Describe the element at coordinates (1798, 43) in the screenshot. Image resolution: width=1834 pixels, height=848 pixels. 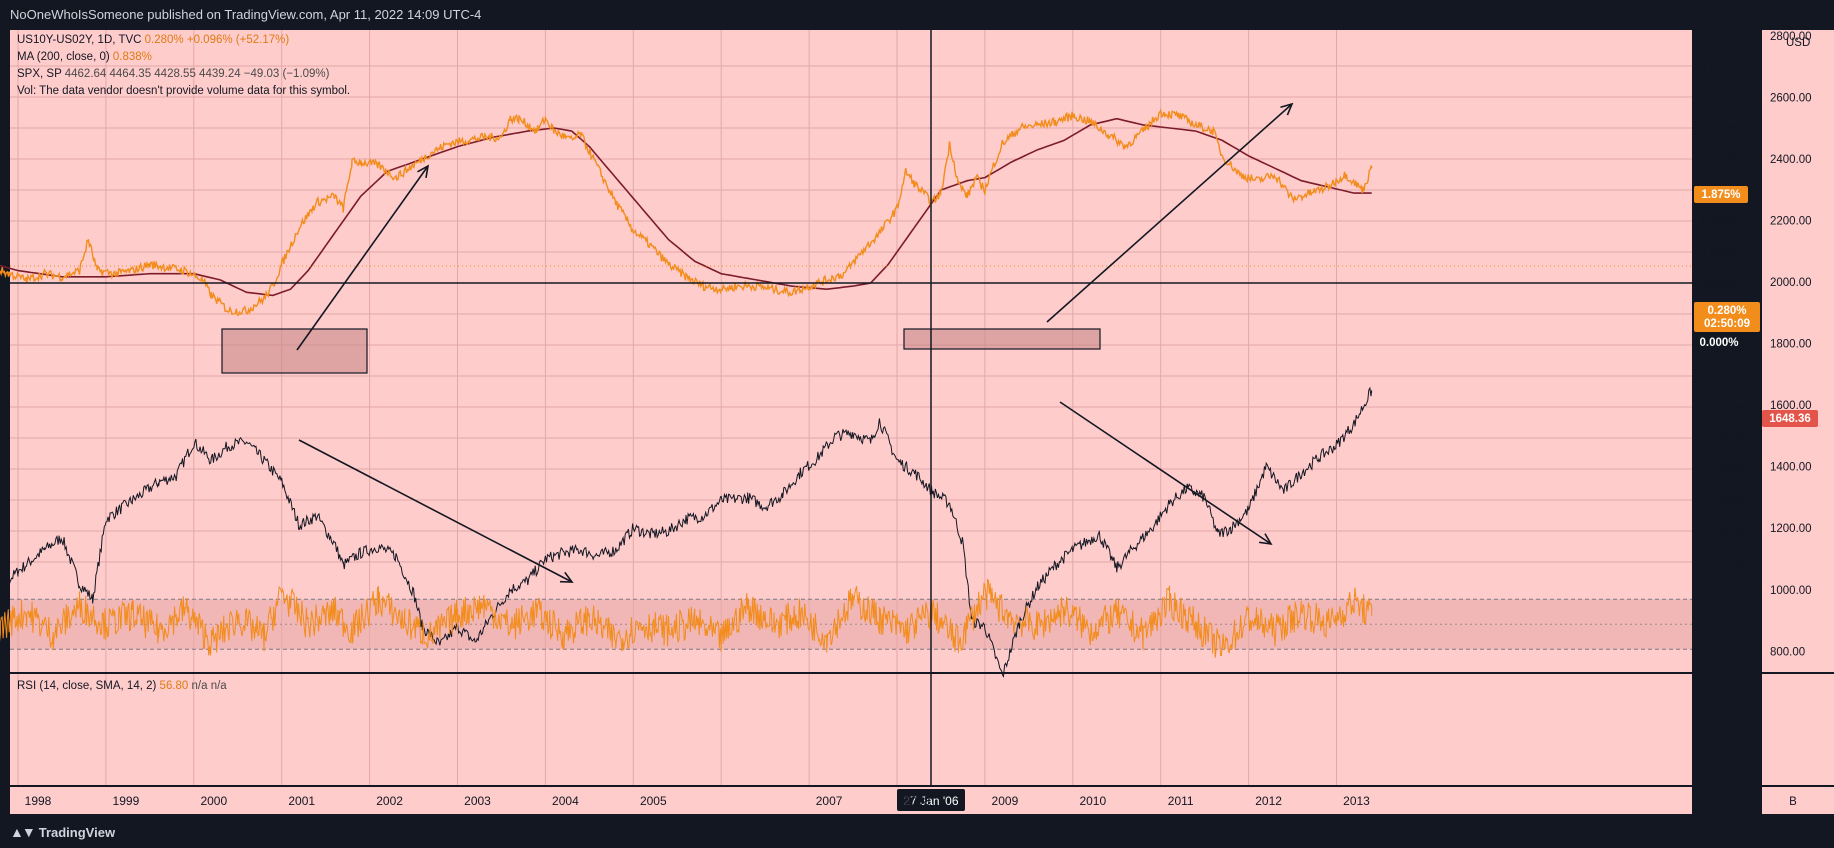
I see `usd-axis-unit: USD` at that location.